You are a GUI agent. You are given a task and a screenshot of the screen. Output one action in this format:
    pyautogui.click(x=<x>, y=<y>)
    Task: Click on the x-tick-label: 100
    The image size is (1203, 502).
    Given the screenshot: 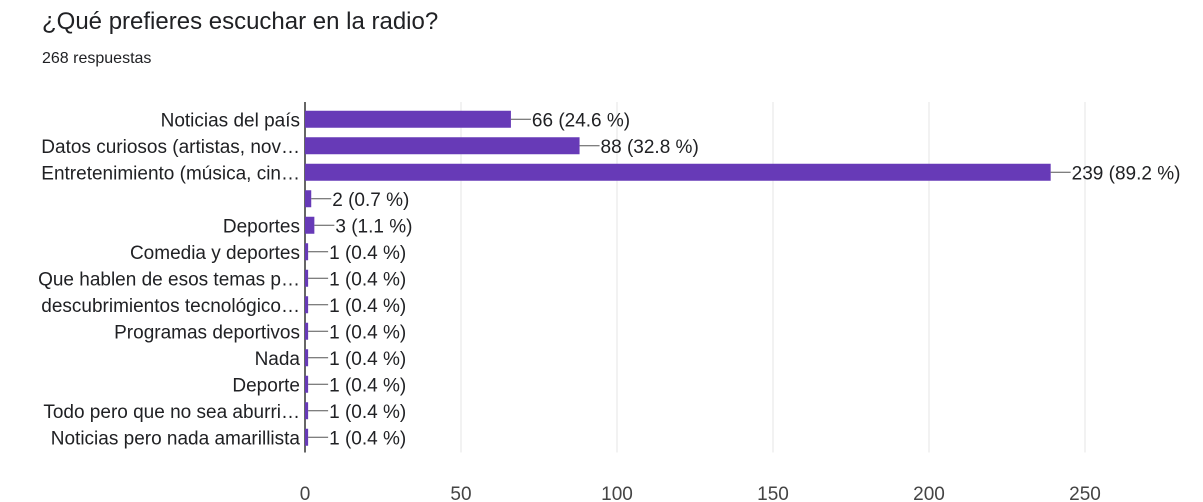 What is the action you would take?
    pyautogui.click(x=617, y=493)
    